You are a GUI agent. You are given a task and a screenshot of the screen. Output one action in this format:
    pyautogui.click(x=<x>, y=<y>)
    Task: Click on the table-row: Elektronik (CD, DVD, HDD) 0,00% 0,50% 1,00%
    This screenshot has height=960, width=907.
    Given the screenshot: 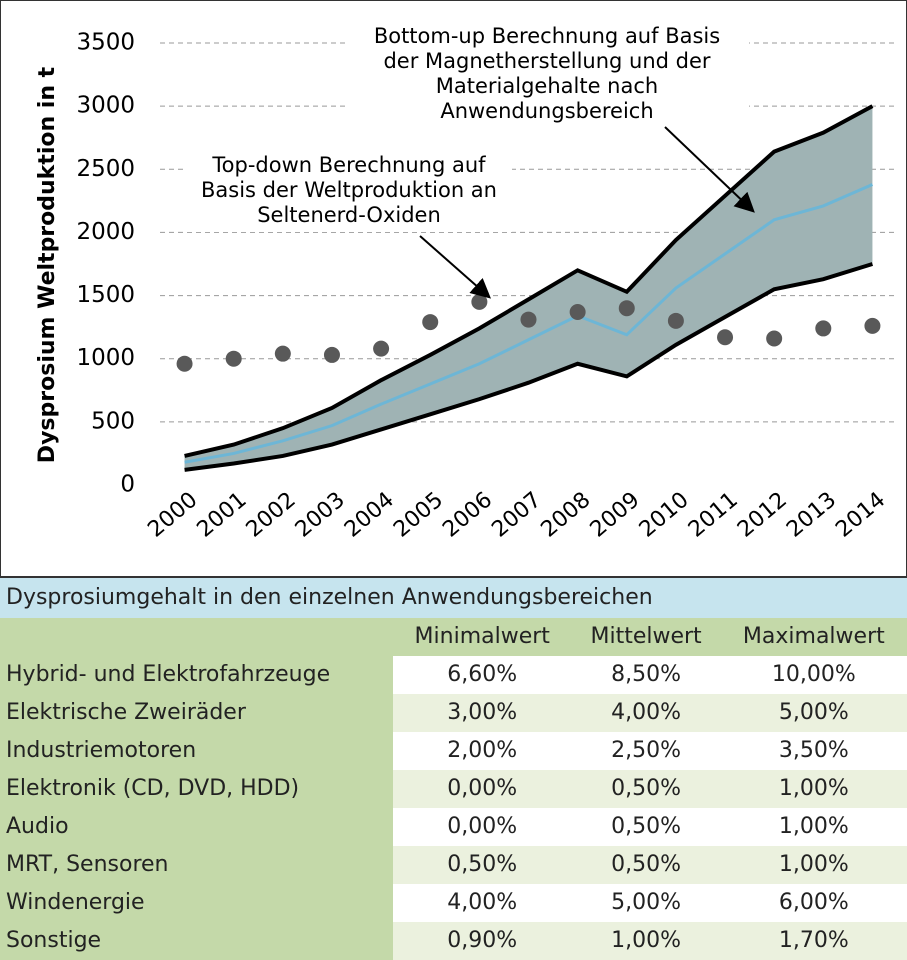 What is the action you would take?
    pyautogui.click(x=453, y=788)
    